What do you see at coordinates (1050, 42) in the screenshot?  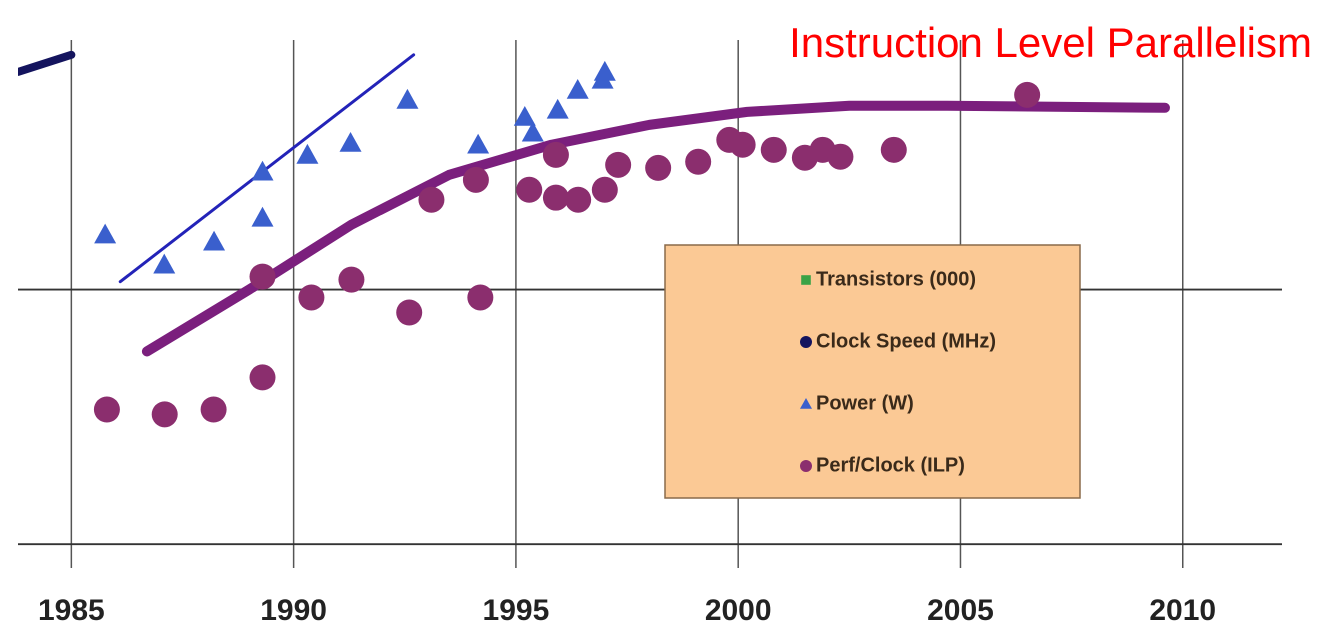 I see `chart-title: Instruction Level Parallelism` at bounding box center [1050, 42].